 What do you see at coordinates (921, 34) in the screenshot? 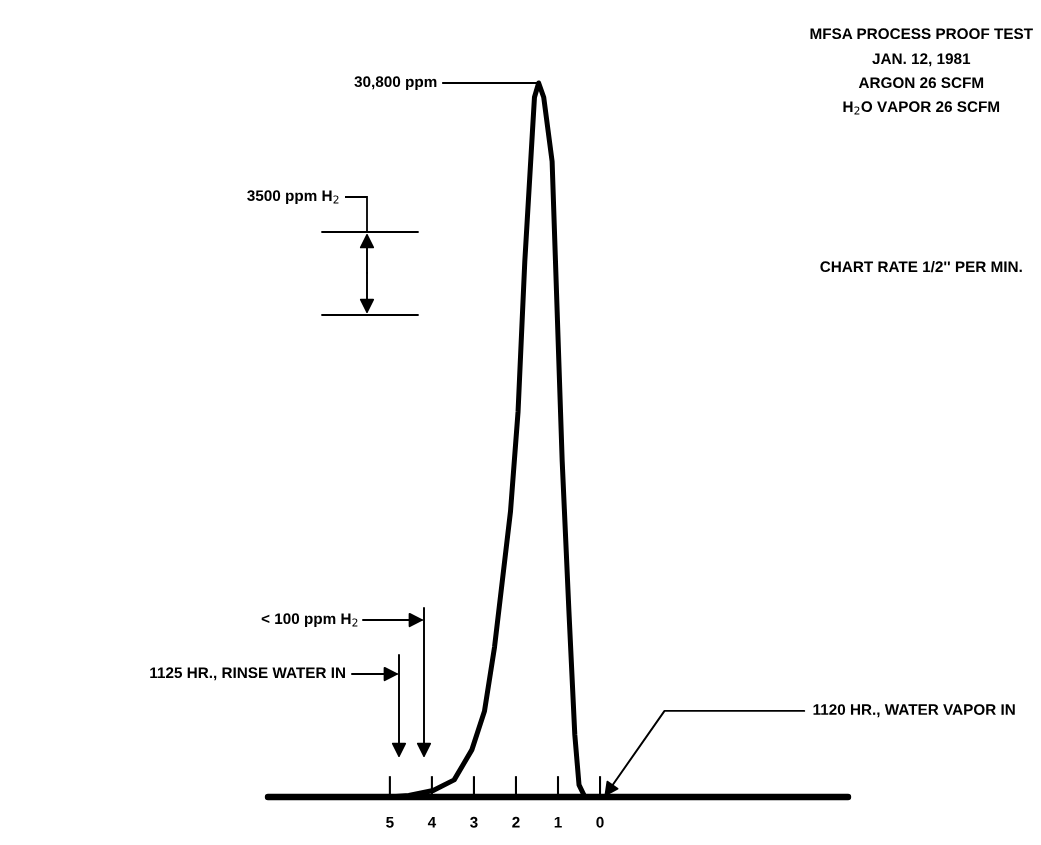
I see `text: MFSA PROCESS PROOF TEST` at bounding box center [921, 34].